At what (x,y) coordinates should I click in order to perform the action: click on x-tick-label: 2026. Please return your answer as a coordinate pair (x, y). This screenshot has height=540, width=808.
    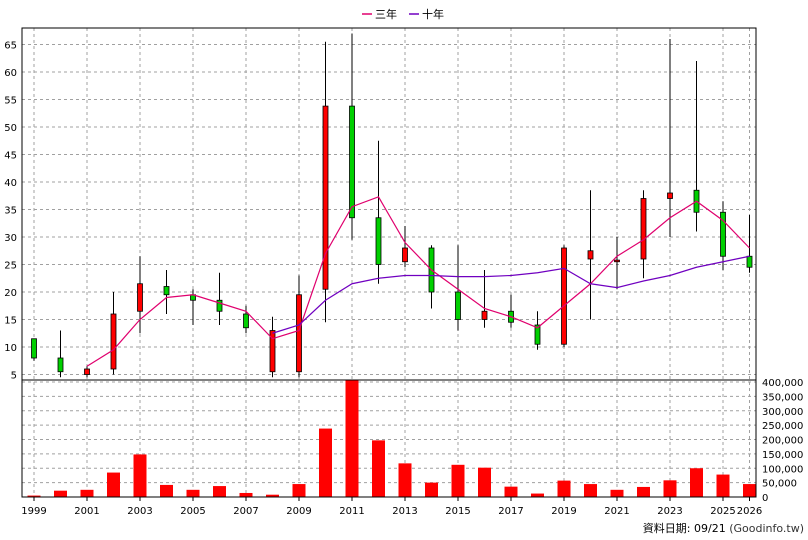
    Looking at the image, I should click on (749, 511).